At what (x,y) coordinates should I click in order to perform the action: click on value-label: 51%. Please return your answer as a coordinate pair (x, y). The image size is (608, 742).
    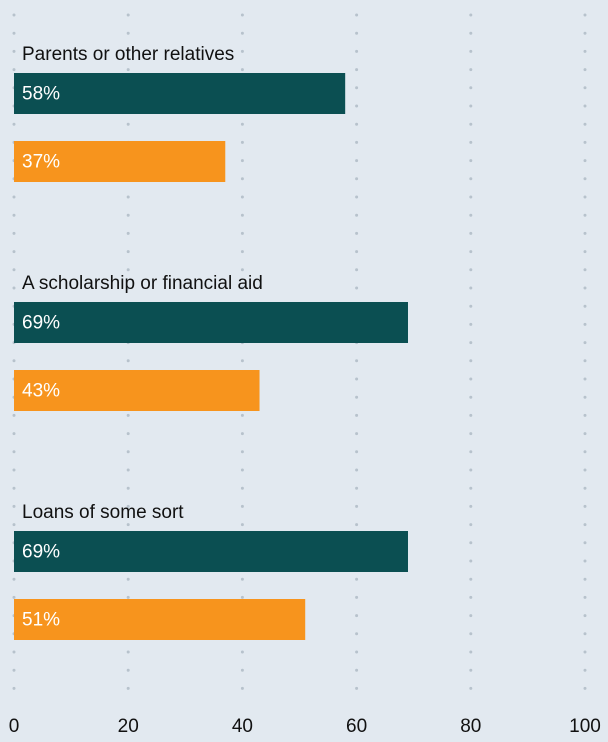
    Looking at the image, I should click on (41, 620).